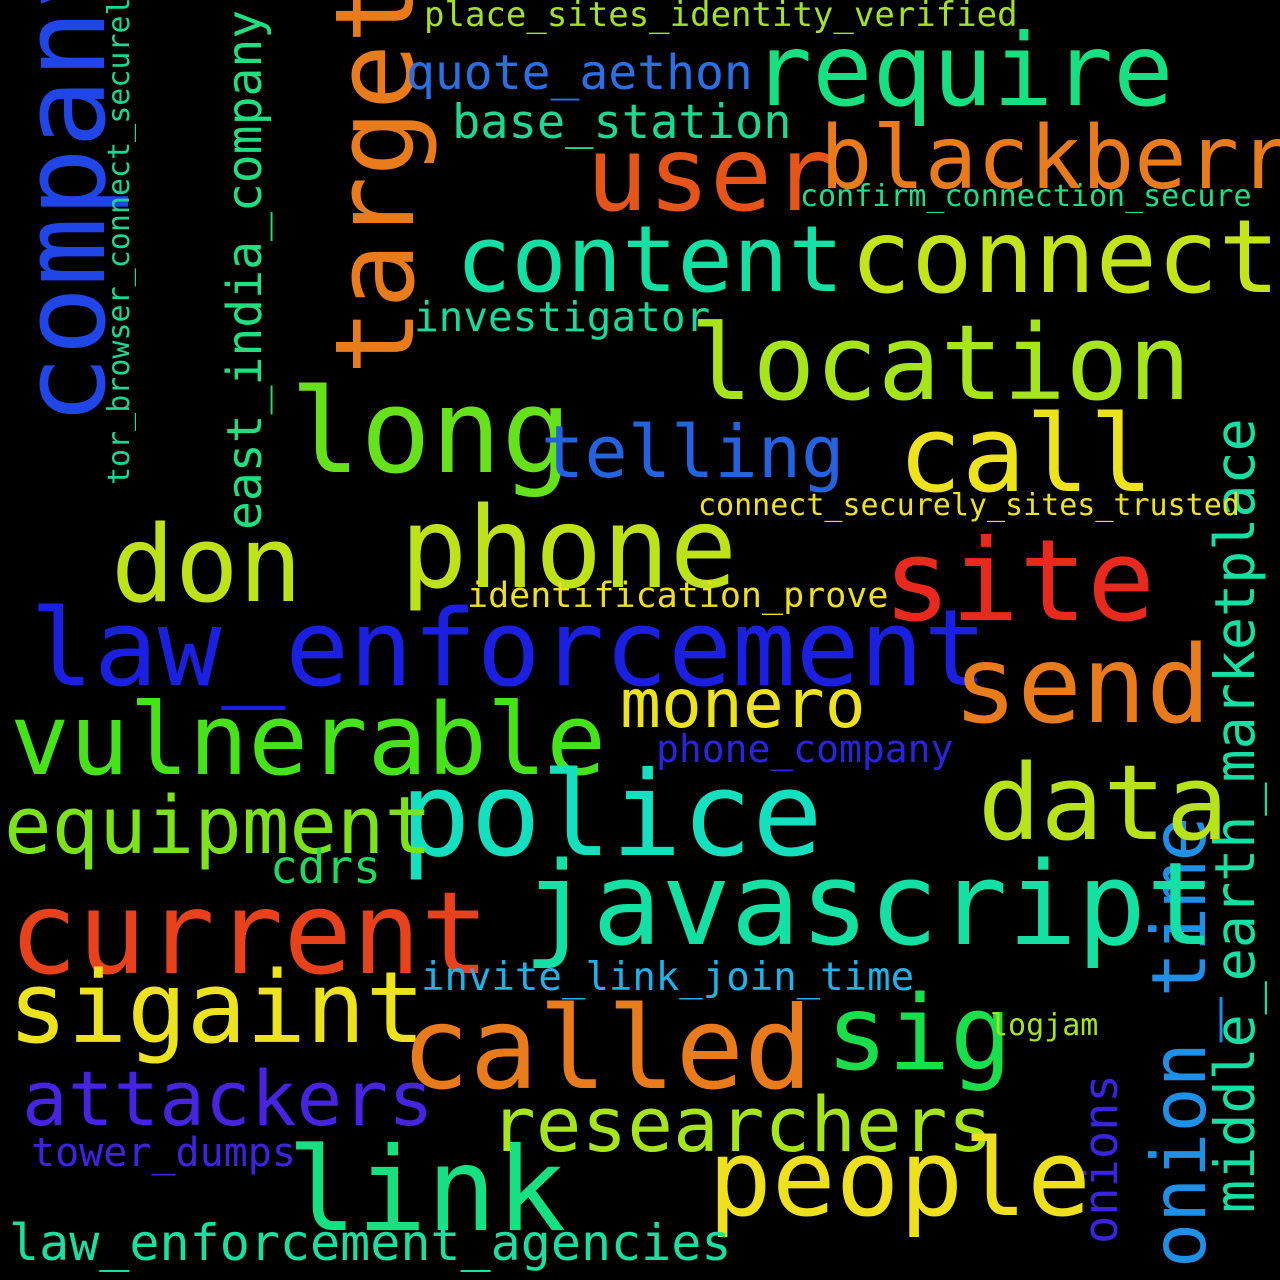 This screenshot has width=1280, height=1280. Describe the element at coordinates (710, 175) in the screenshot. I see `word-user: user` at that location.